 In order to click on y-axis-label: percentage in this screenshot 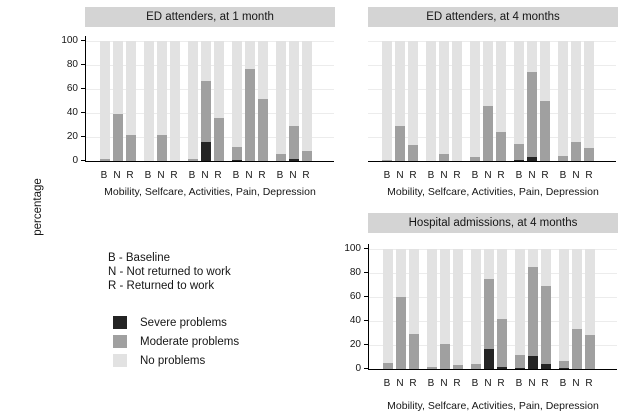, I will do `click(38, 207)`.